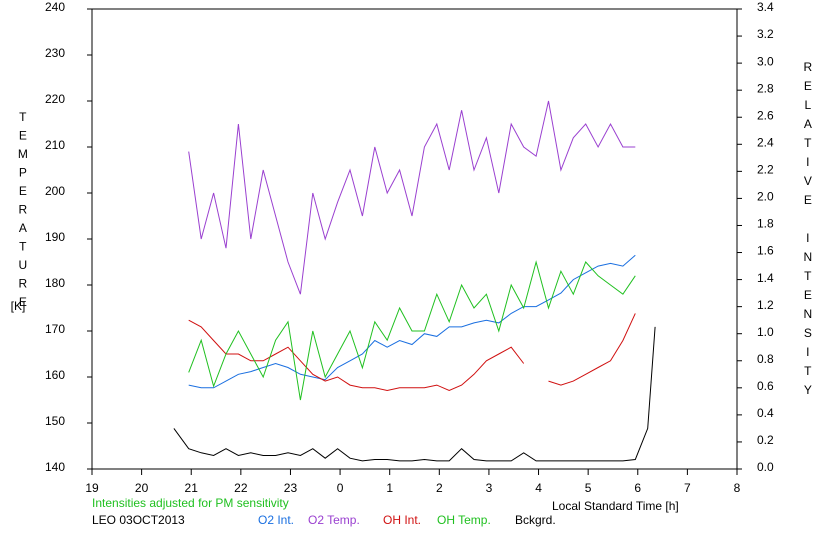 The height and width of the screenshot is (535, 828). Describe the element at coordinates (765, 224) in the screenshot. I see `y2-tick-label: 1.8` at that location.